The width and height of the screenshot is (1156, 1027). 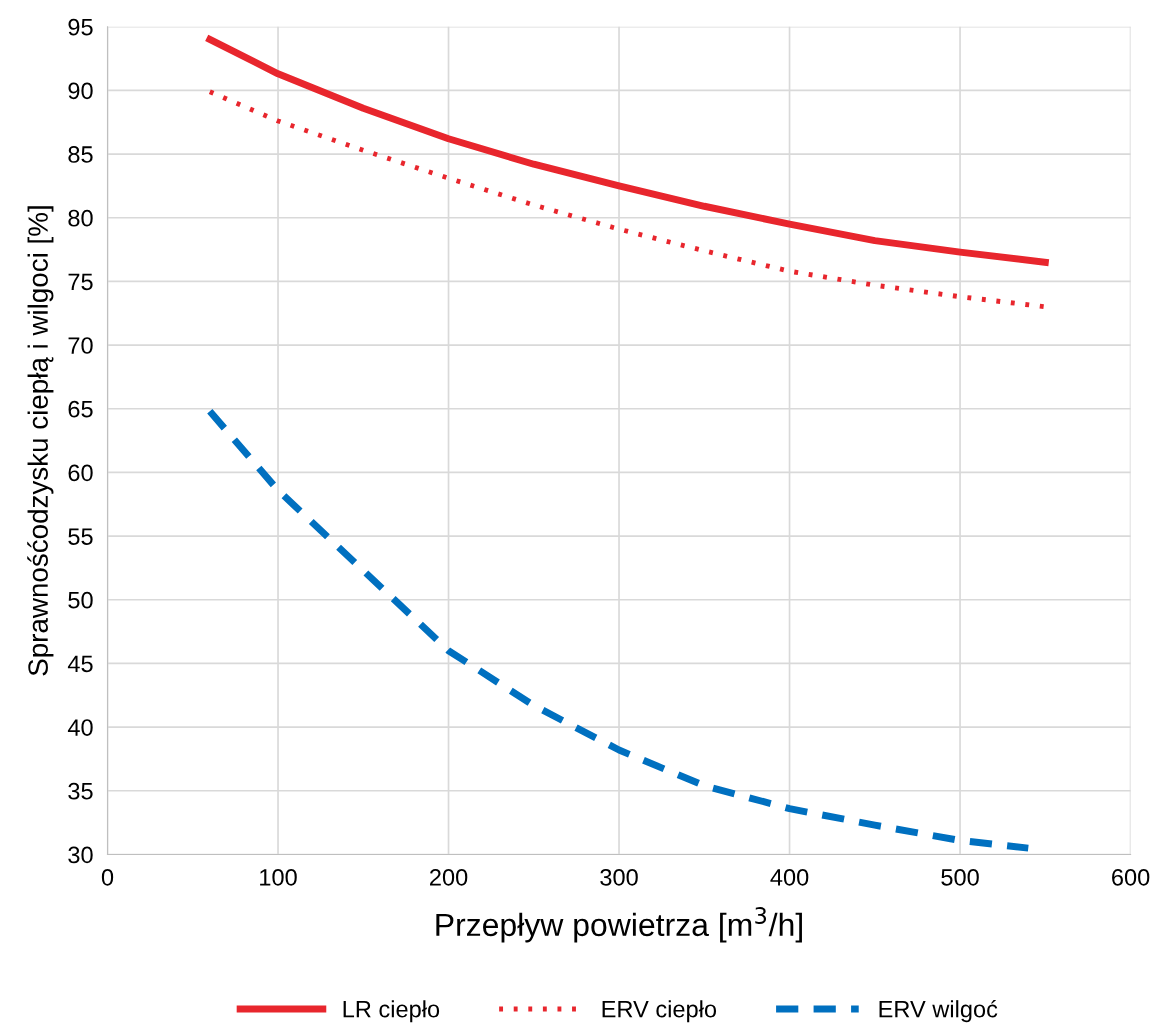 I want to click on y-axis-title: Sprawnośćodzysku ciepłą i wilgoci [%], so click(x=40, y=441).